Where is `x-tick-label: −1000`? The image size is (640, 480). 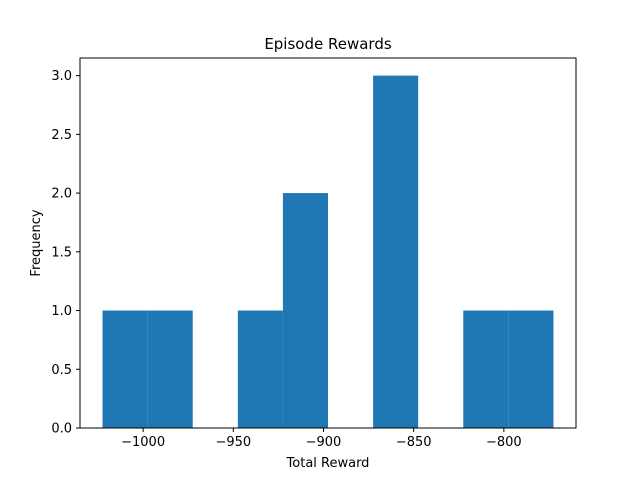 x-tick-label: −1000 is located at coordinates (143, 442).